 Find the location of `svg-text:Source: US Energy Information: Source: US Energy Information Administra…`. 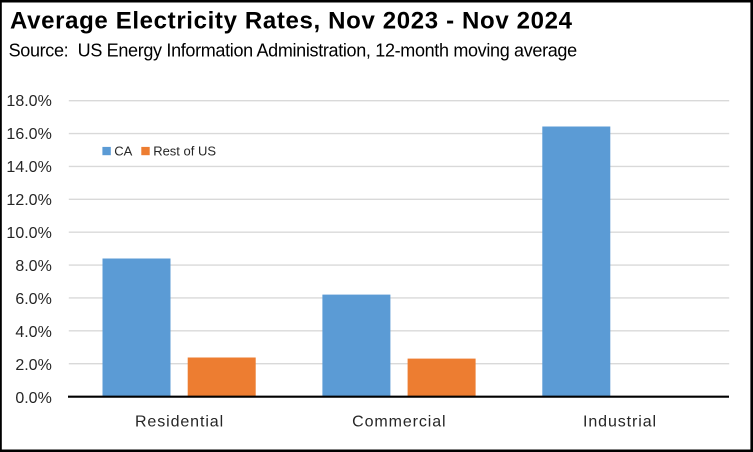

svg-text:Source: US Energy Information: Source: US Energy Information Administra… is located at coordinates (293, 51).